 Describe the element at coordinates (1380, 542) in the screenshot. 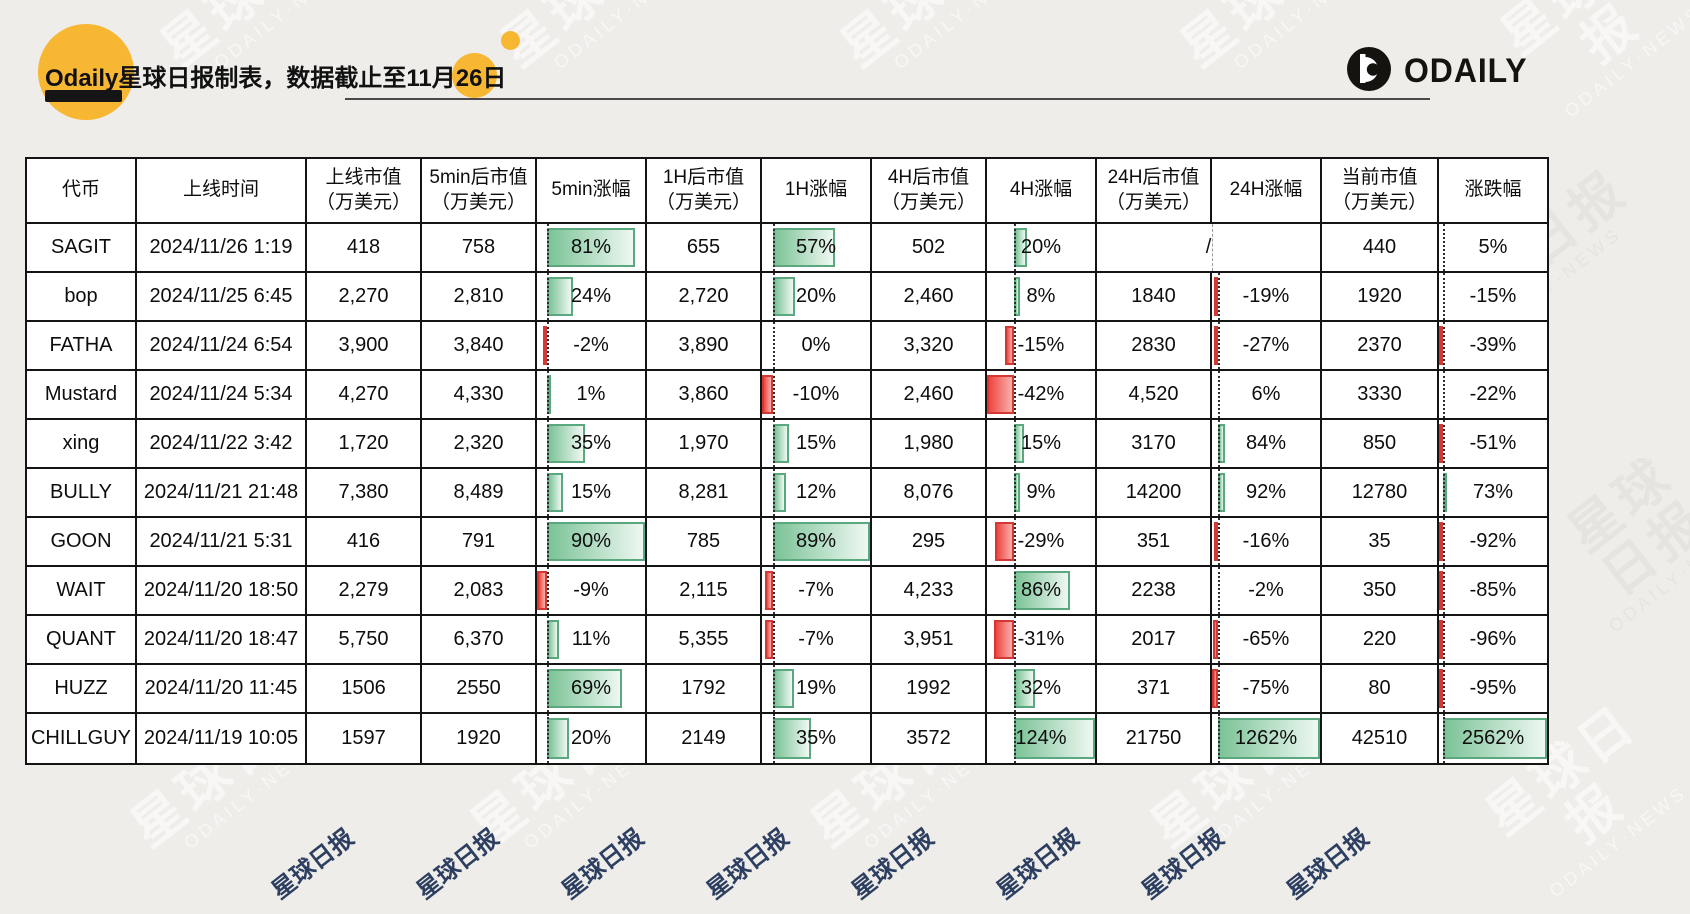

I see `market-cap-cell: 35` at that location.